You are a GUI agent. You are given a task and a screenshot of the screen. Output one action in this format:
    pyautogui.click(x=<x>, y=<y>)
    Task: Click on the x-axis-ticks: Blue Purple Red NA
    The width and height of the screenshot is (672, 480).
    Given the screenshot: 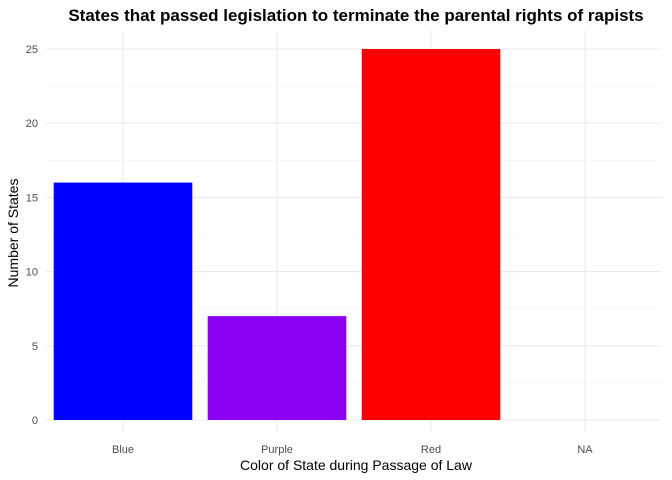 What is the action you would take?
    pyautogui.click(x=352, y=450)
    